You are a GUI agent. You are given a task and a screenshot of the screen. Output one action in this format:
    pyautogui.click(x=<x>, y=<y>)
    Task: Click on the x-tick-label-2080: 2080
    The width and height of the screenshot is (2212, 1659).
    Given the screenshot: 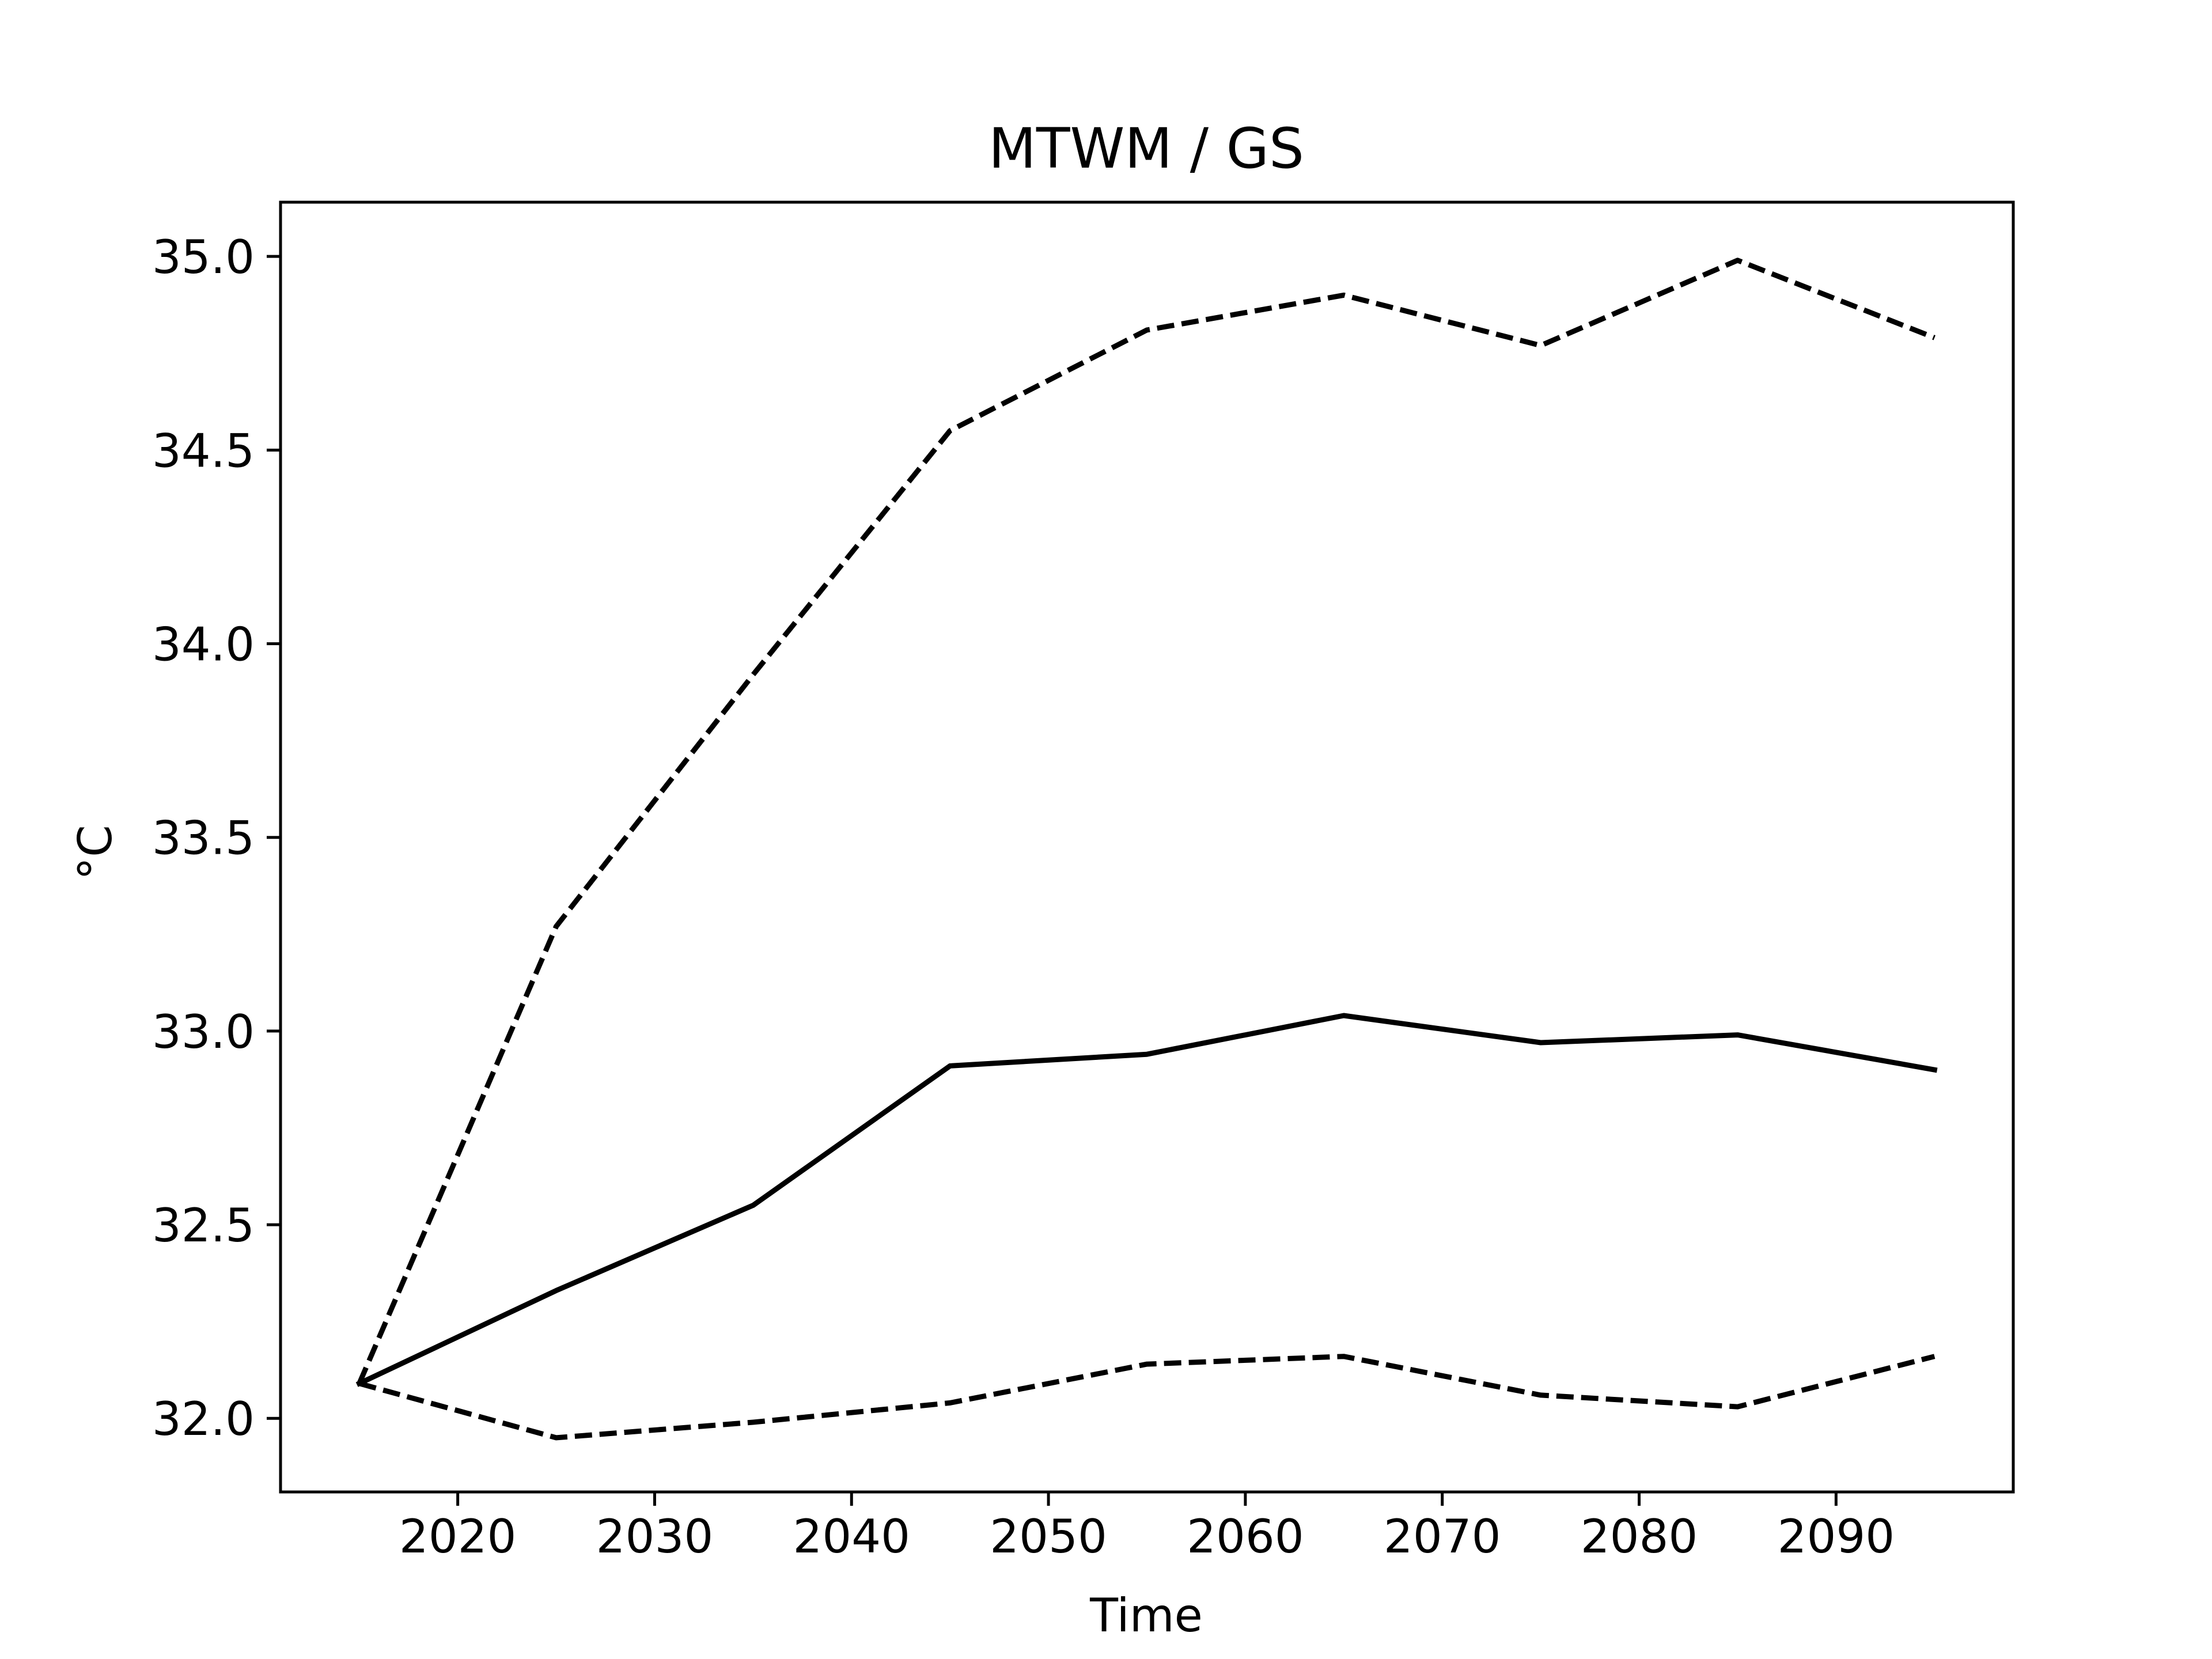 What is the action you would take?
    pyautogui.click(x=1639, y=1536)
    